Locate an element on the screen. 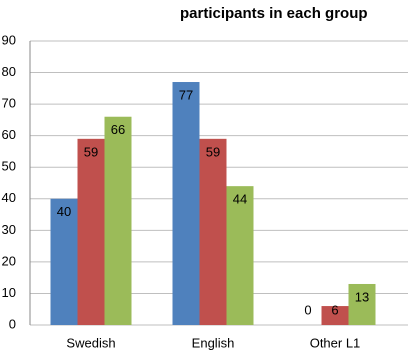  y-tick-label: 60 is located at coordinates (9, 134).